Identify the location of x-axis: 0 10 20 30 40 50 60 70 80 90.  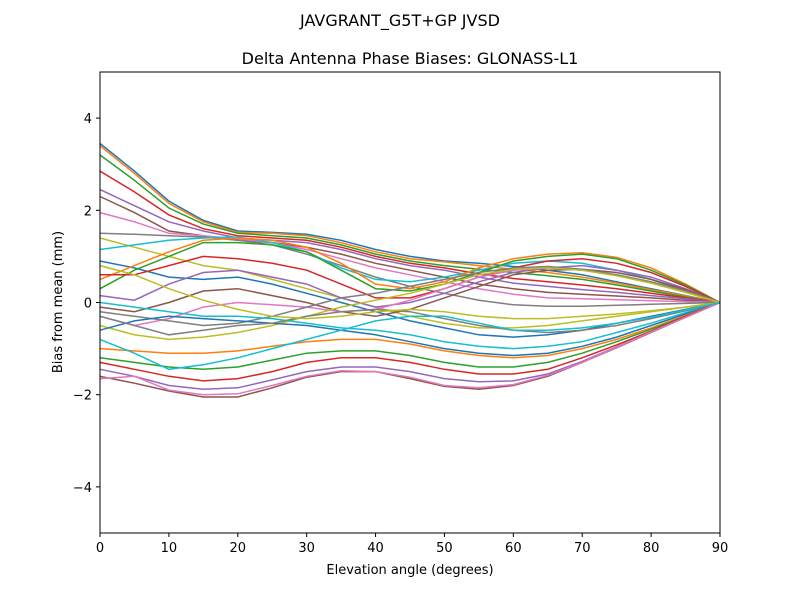
(412, 544).